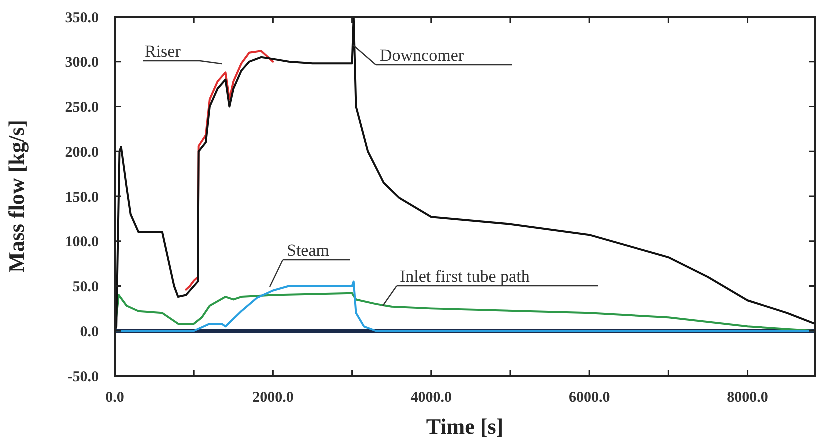 This screenshot has width=819, height=447. Describe the element at coordinates (82, 63) in the screenshot. I see `y-tick-label: 300.0` at that location.